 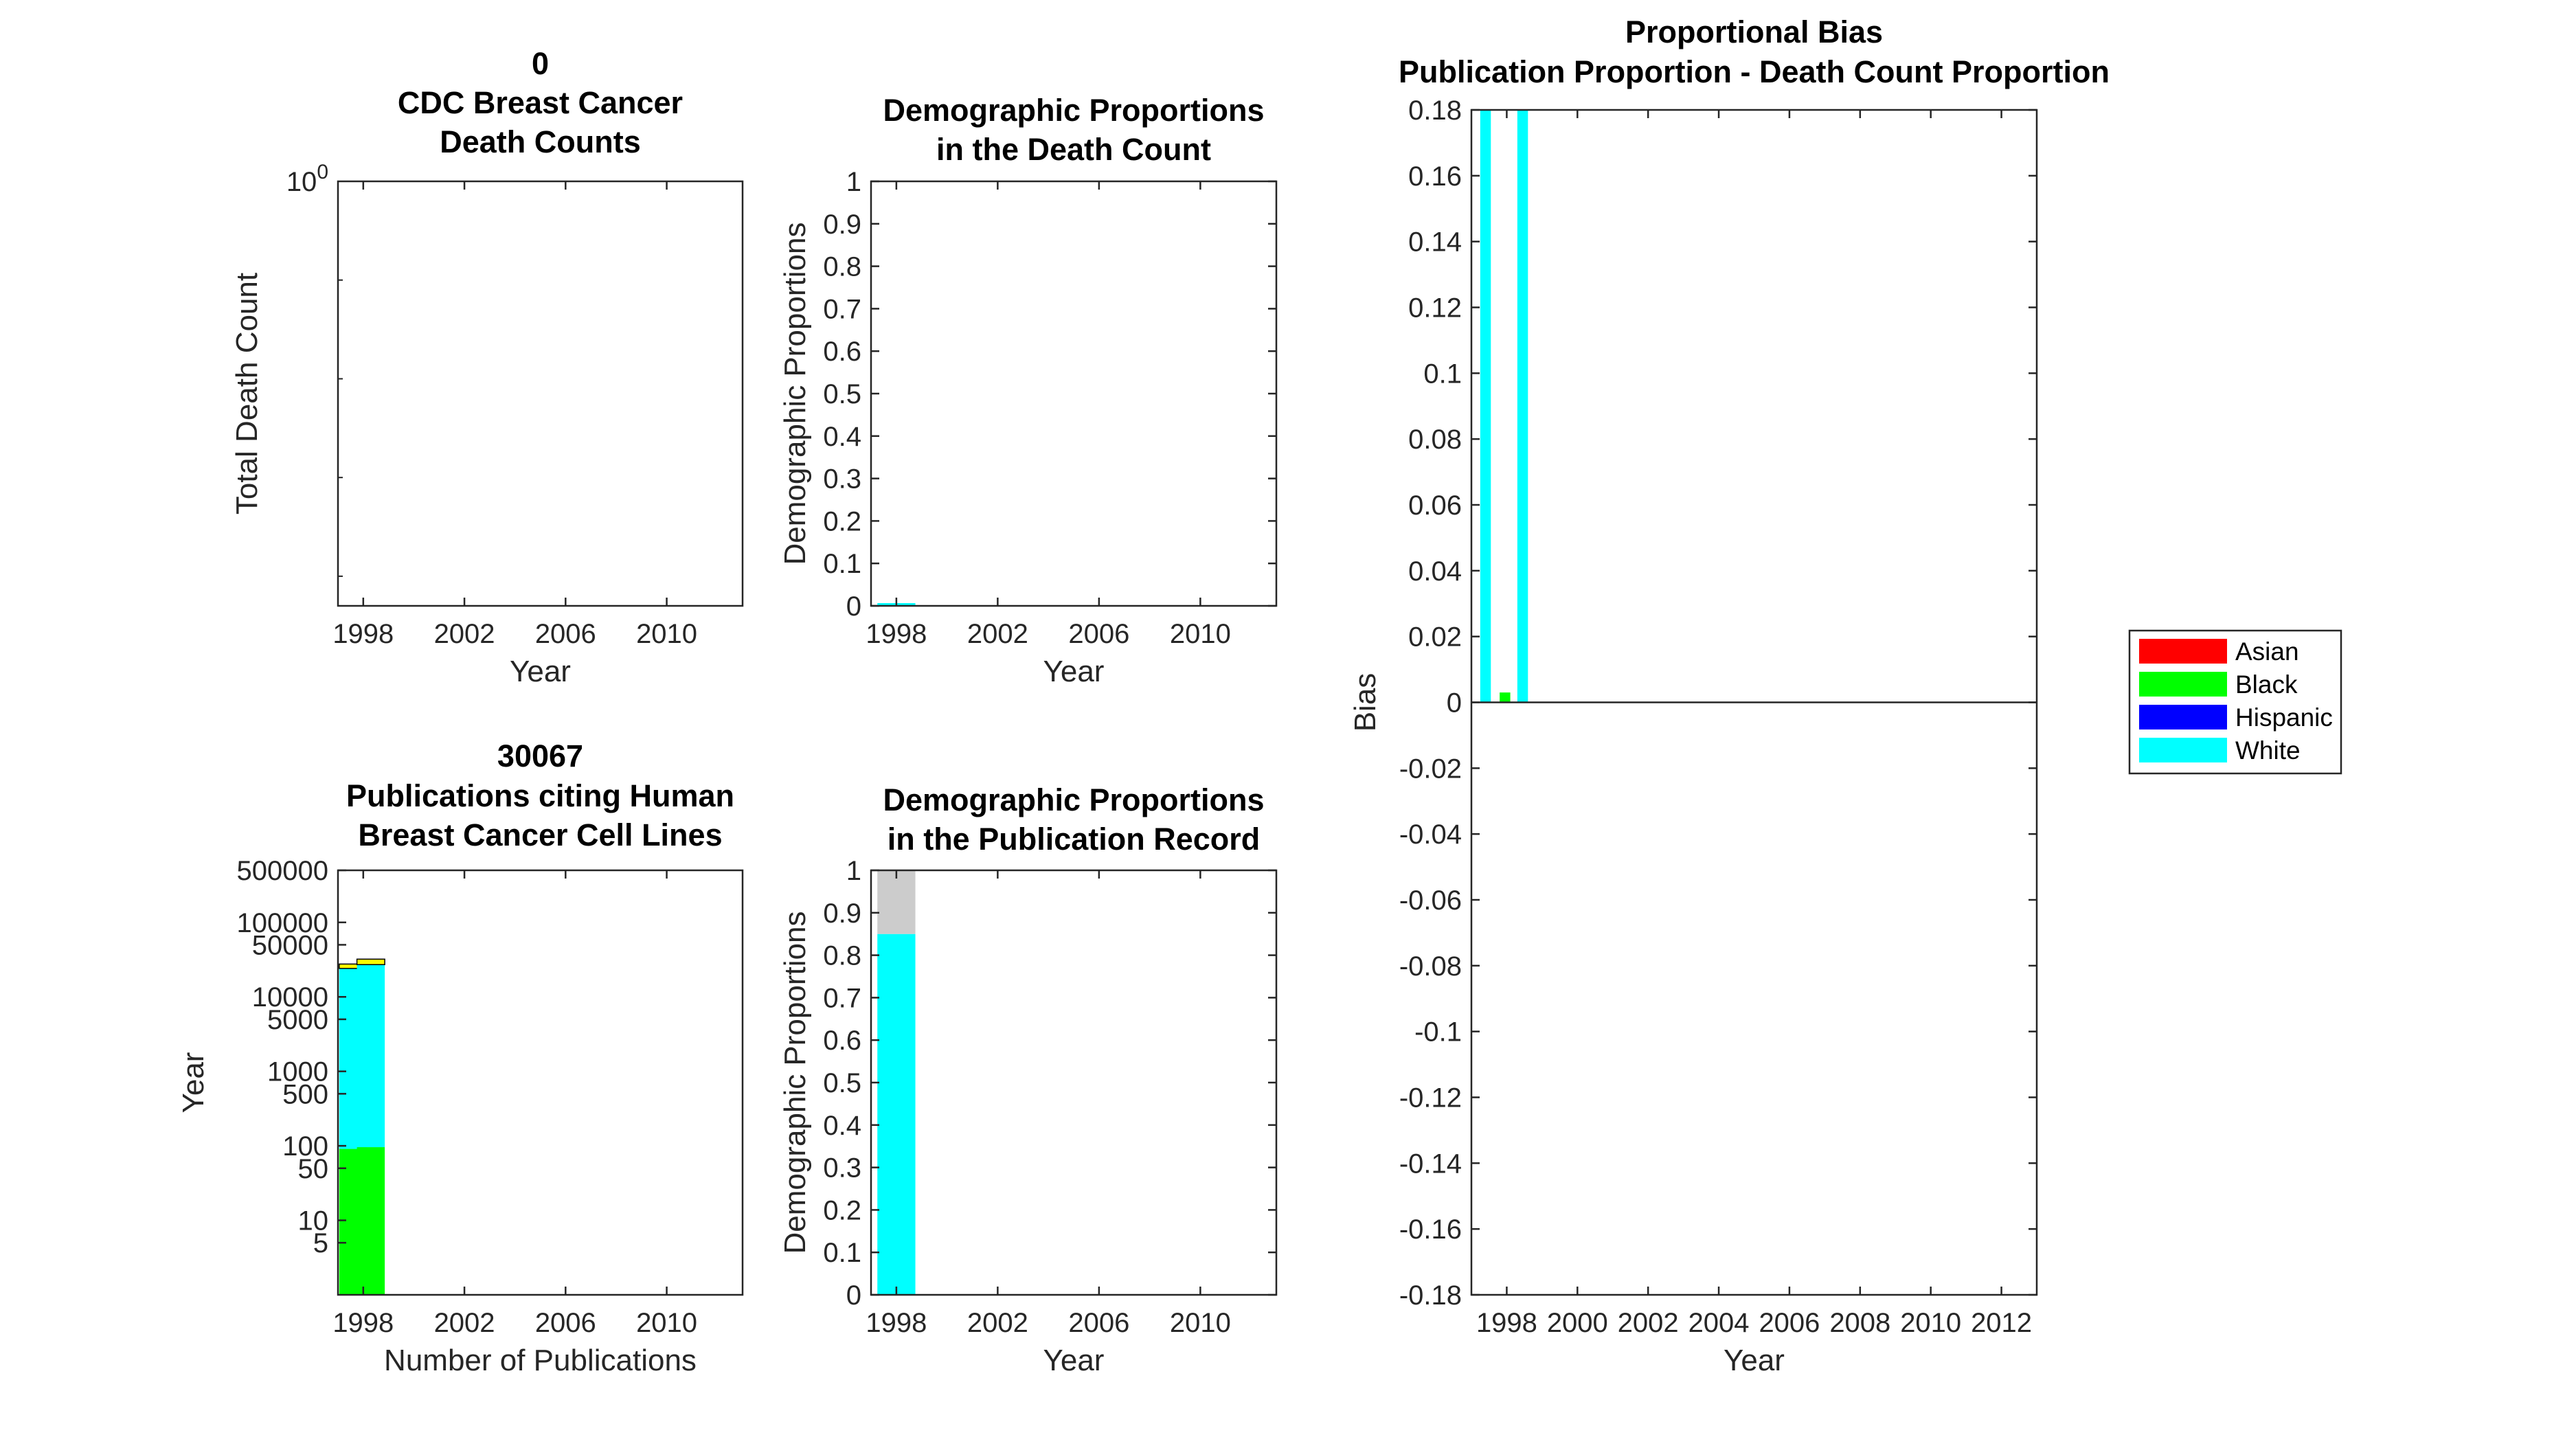 What do you see at coordinates (2235, 702) in the screenshot?
I see `legend: Asian Black Hispanic White` at bounding box center [2235, 702].